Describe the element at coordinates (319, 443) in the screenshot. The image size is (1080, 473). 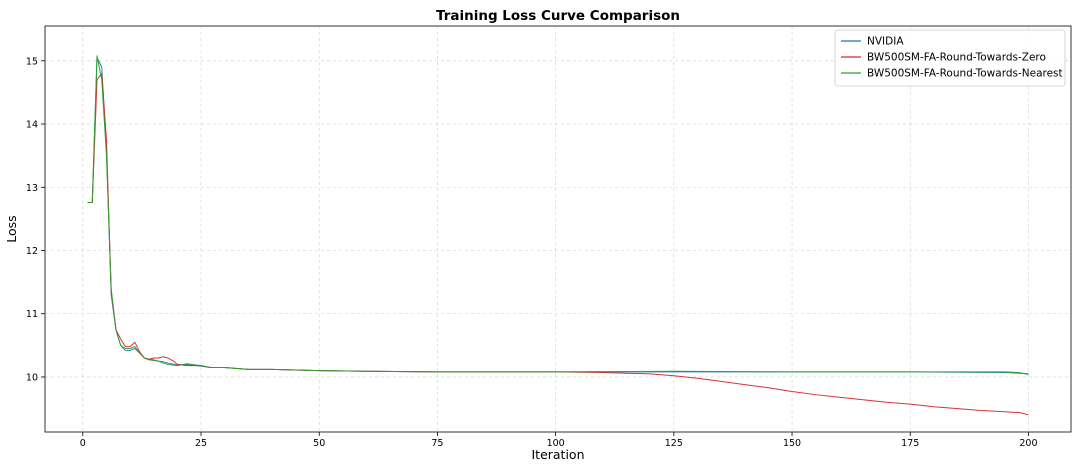
I see `x-tick-label: 50` at that location.